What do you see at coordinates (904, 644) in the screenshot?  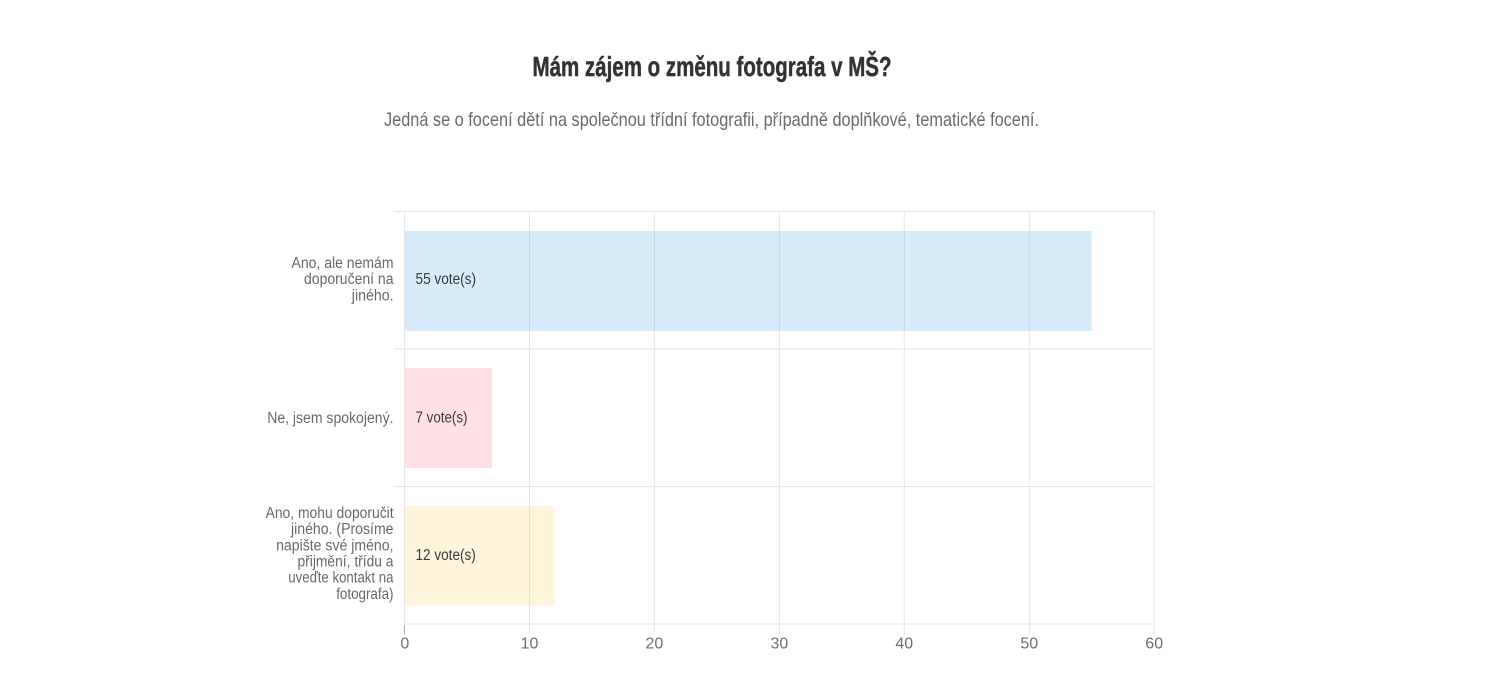 I see `svg-text: 40` at bounding box center [904, 644].